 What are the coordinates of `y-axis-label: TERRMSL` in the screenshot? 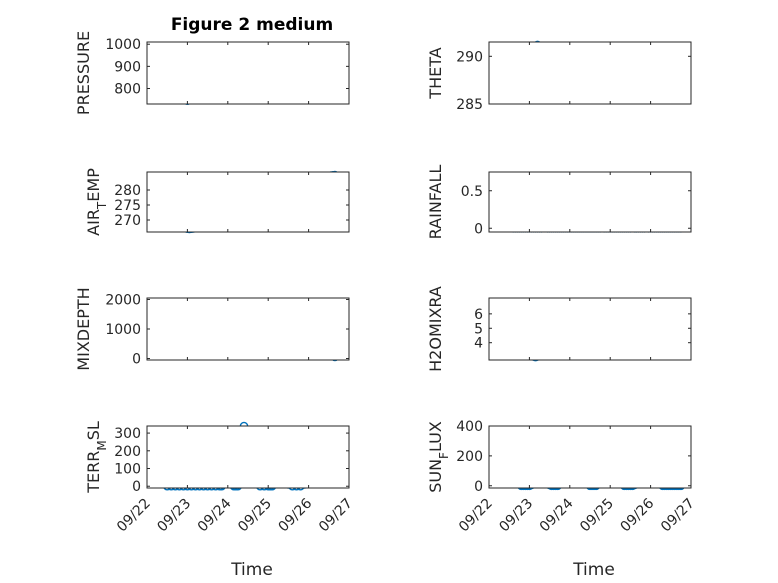 It's located at (96, 457).